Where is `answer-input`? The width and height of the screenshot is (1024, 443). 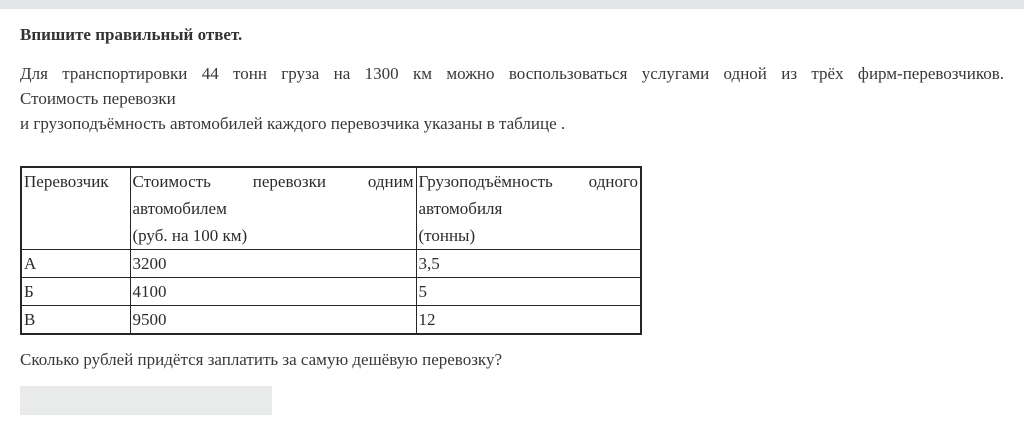
answer-input is located at coordinates (146, 400).